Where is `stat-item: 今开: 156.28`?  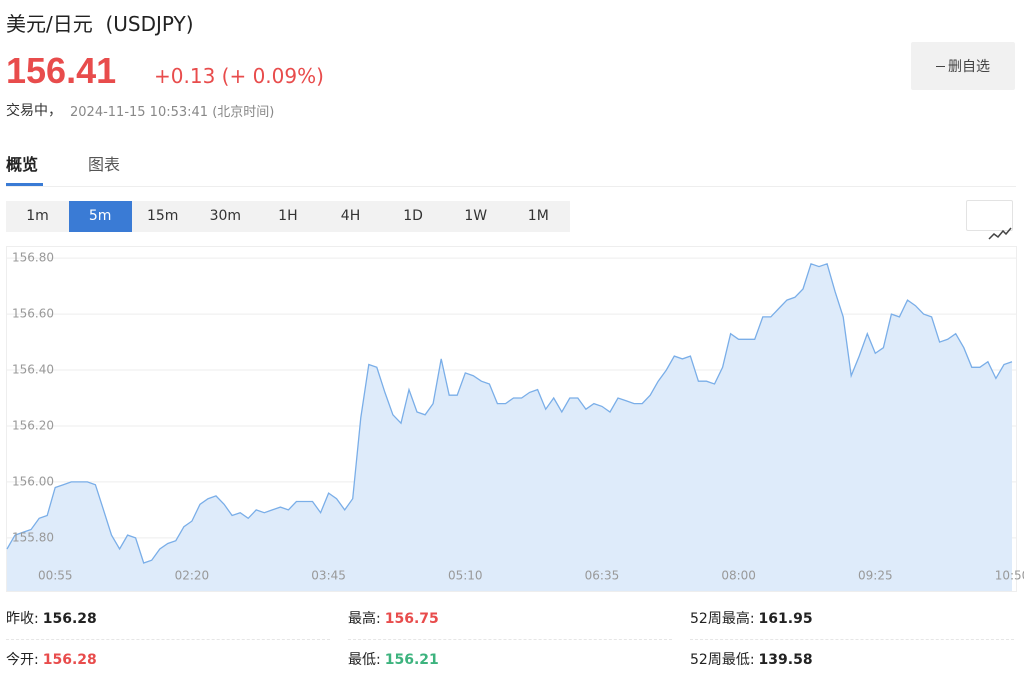
stat-item: 今开: 156.28 is located at coordinates (51, 659).